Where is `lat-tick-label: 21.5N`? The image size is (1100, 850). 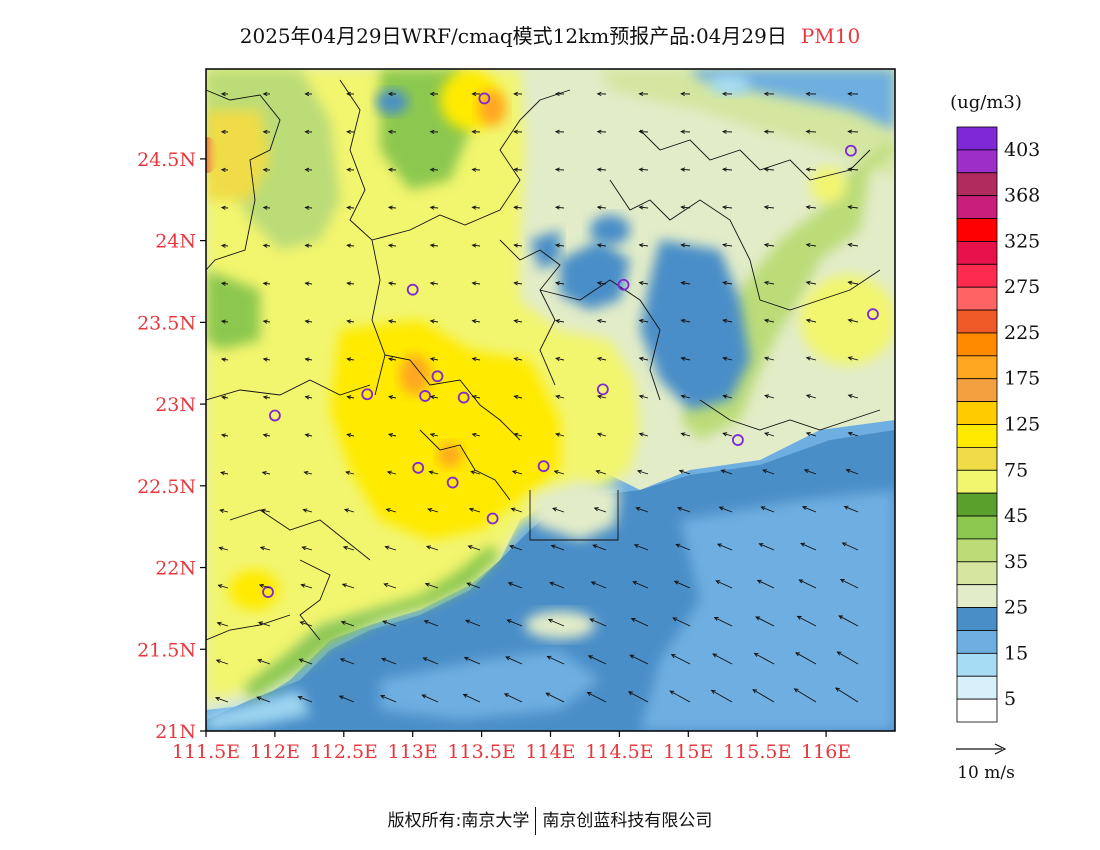 lat-tick-label: 21.5N is located at coordinates (166, 650).